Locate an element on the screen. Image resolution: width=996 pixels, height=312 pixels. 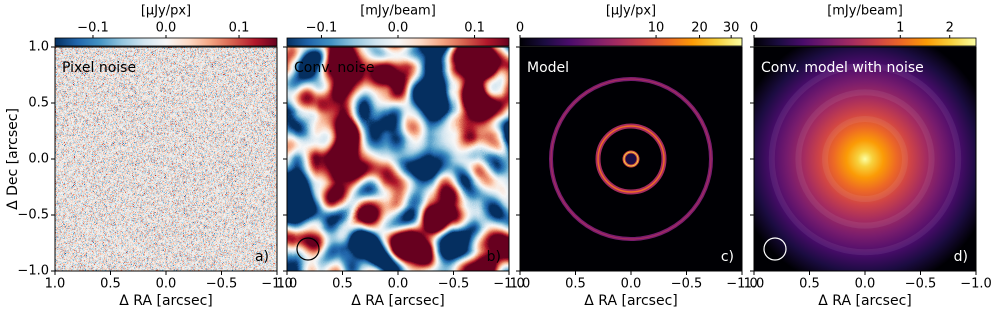
y-axis-label: Δ Dec [arcsec] is located at coordinates (13, 159).